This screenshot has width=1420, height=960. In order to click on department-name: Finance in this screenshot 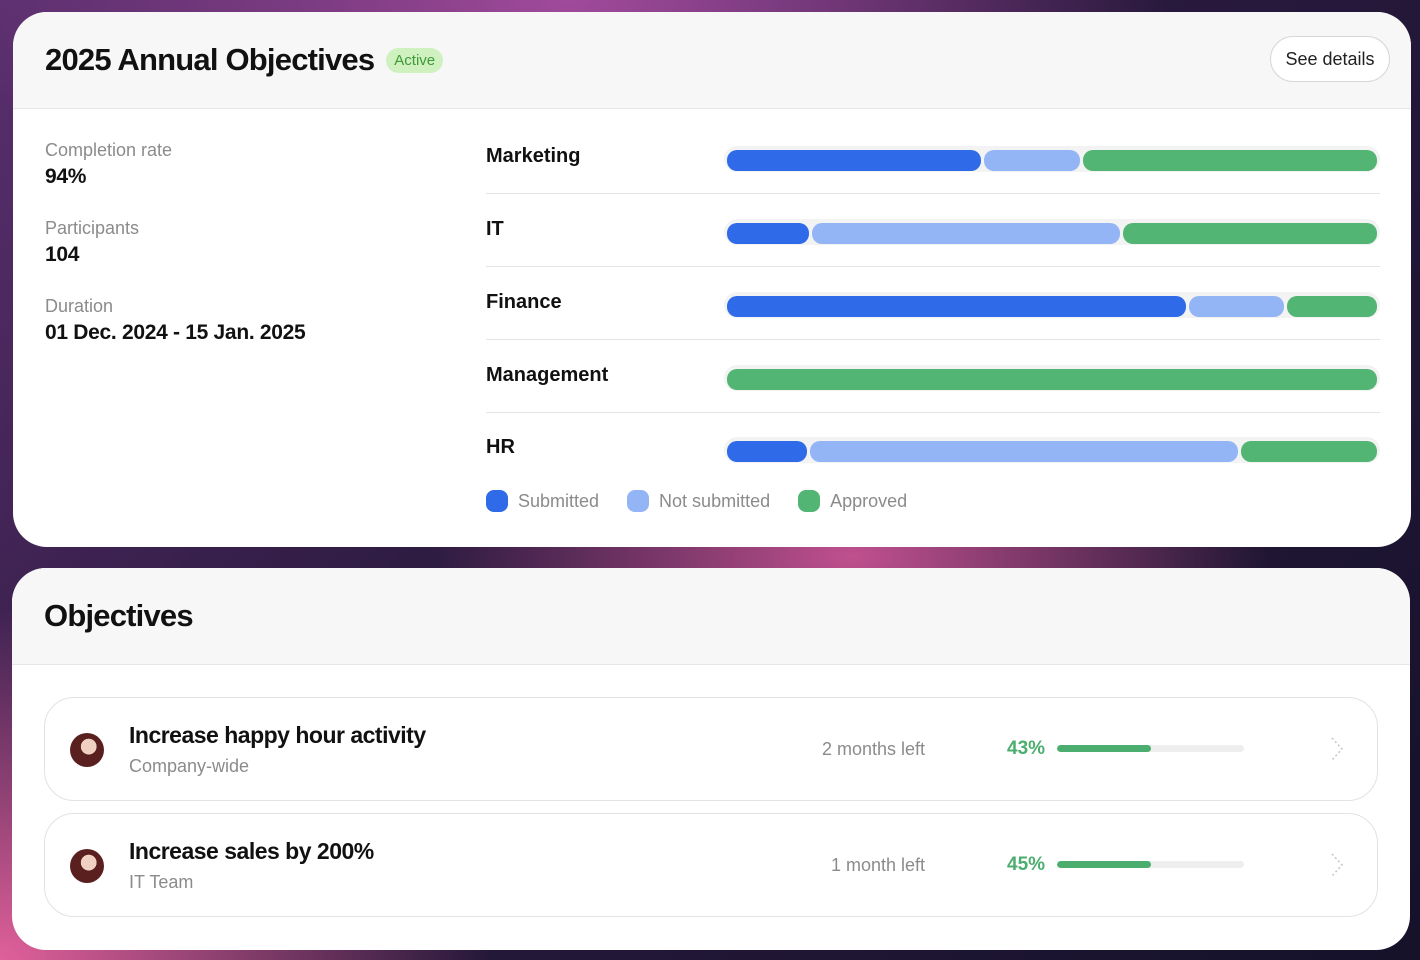, I will do `click(524, 302)`.